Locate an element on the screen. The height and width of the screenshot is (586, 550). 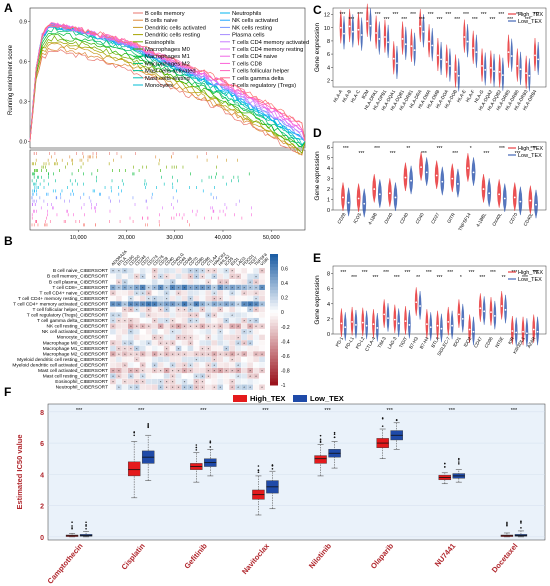
violin-legend-low: Low_TEX is located at coordinates (530, 22).